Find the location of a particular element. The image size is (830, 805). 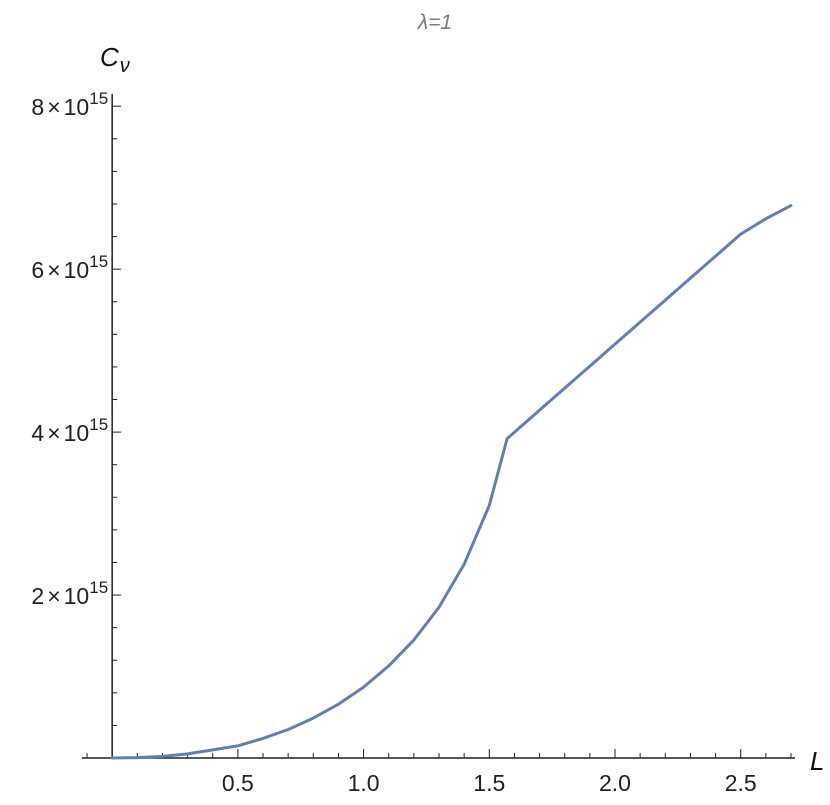

y-tick-label: 6 × 10¹⁵ is located at coordinates (69, 267).